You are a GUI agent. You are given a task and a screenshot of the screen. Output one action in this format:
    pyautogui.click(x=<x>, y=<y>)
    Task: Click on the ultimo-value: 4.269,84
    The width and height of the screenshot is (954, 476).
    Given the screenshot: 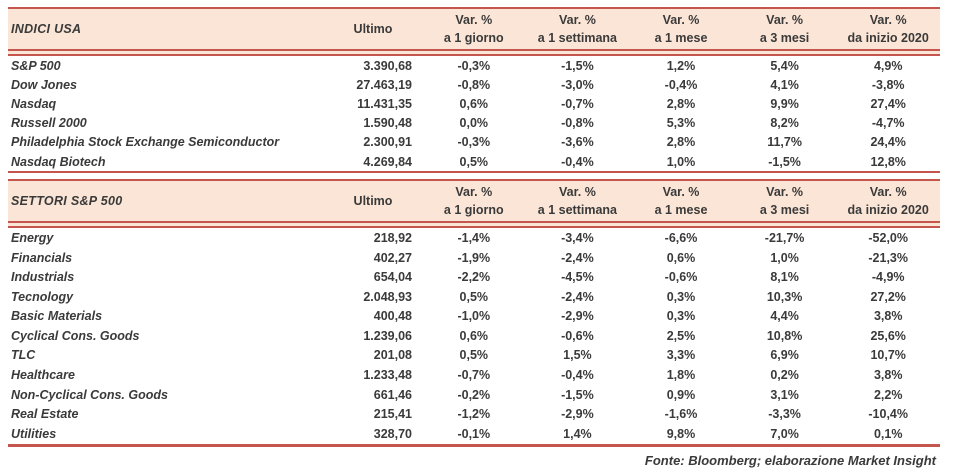 What is the action you would take?
    pyautogui.click(x=387, y=161)
    